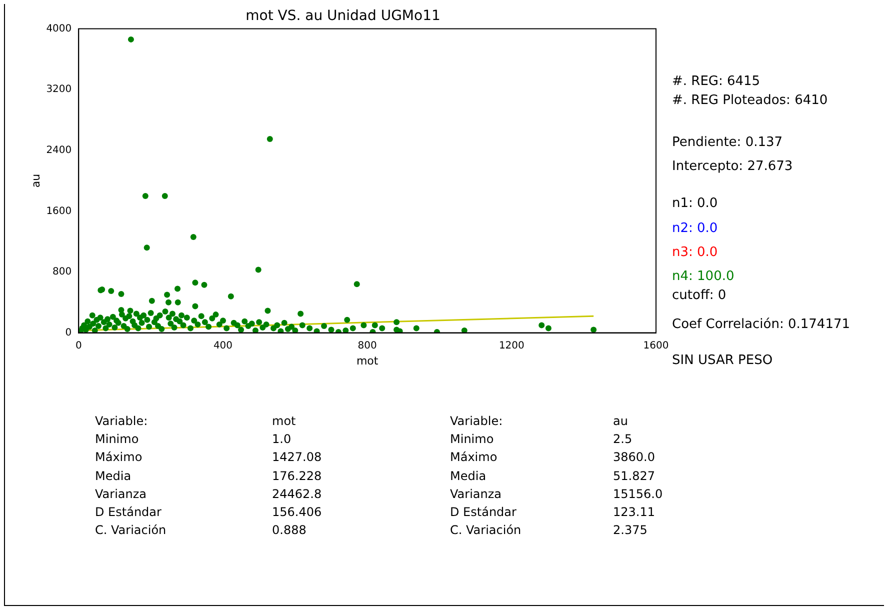 This screenshot has height=608, width=890. I want to click on text: n2: 0.0, so click(695, 228).